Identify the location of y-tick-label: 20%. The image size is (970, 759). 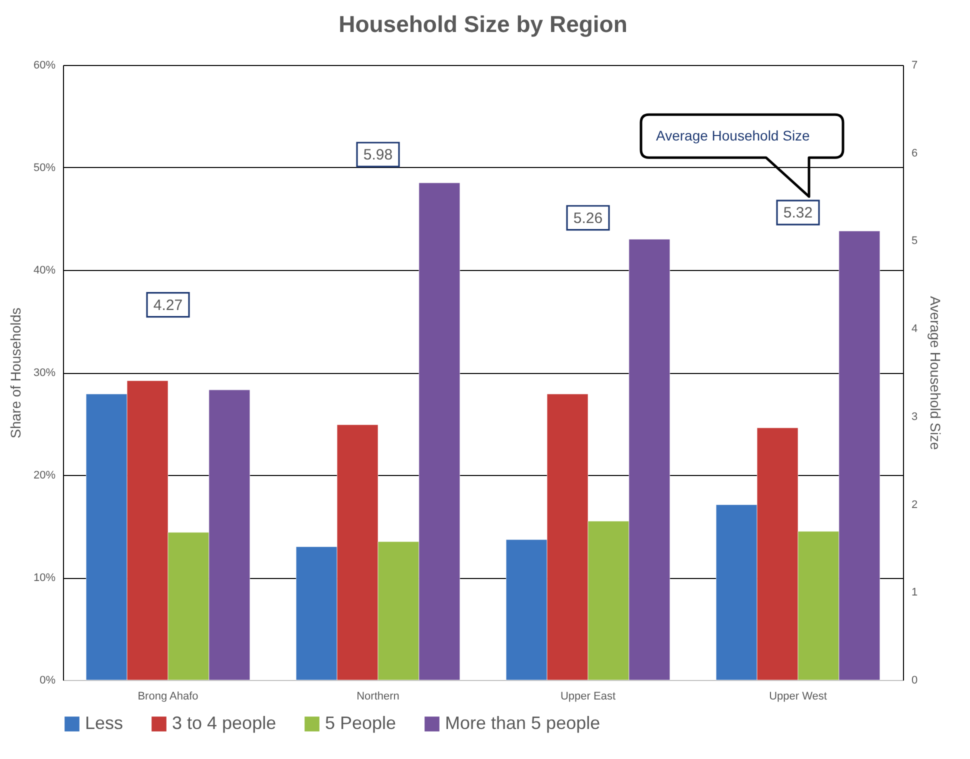
(44, 476).